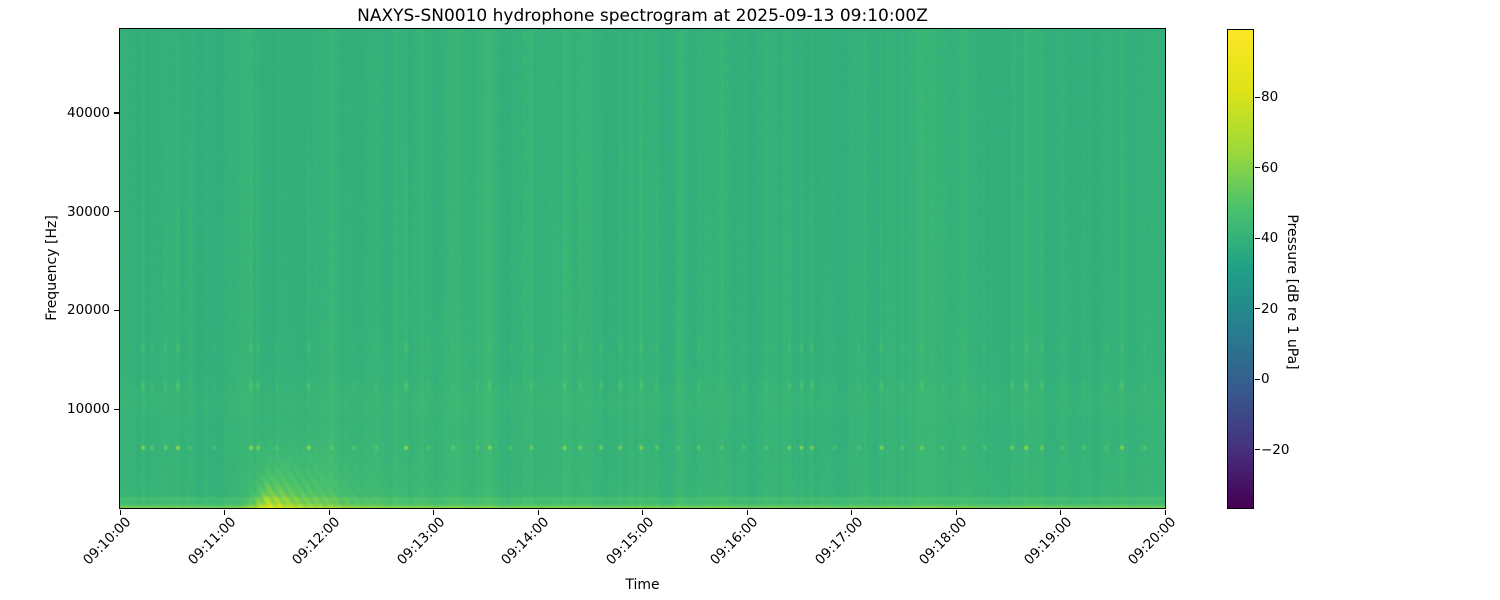 This screenshot has width=1500, height=600. What do you see at coordinates (88, 211) in the screenshot?
I see `y-tick-label: 30000` at bounding box center [88, 211].